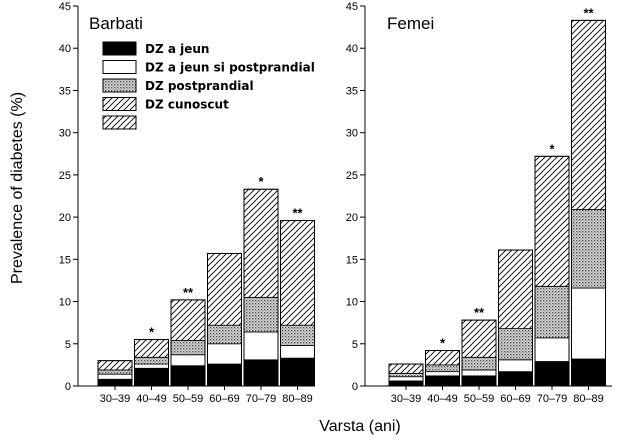 The width and height of the screenshot is (626, 446). I want to click on x-axis-title: Varsta (ani), so click(360, 426).